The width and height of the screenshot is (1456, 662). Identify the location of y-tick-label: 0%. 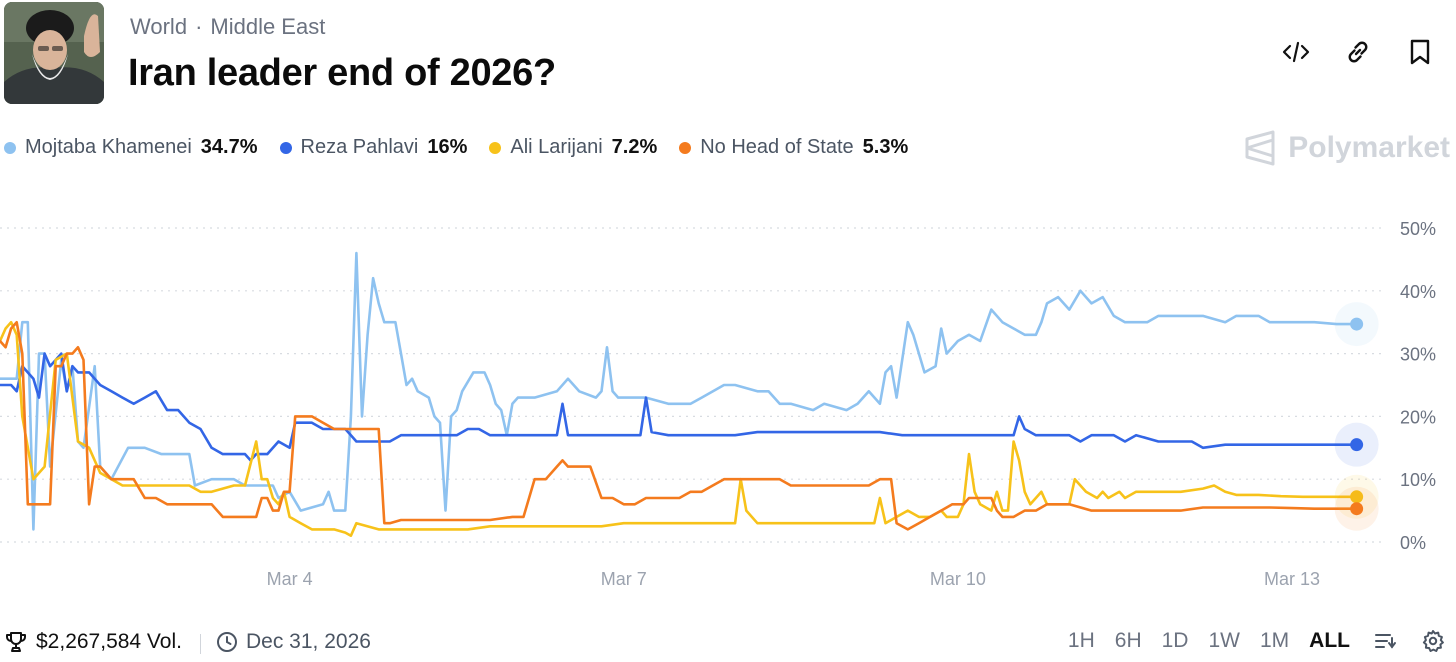
(1413, 543).